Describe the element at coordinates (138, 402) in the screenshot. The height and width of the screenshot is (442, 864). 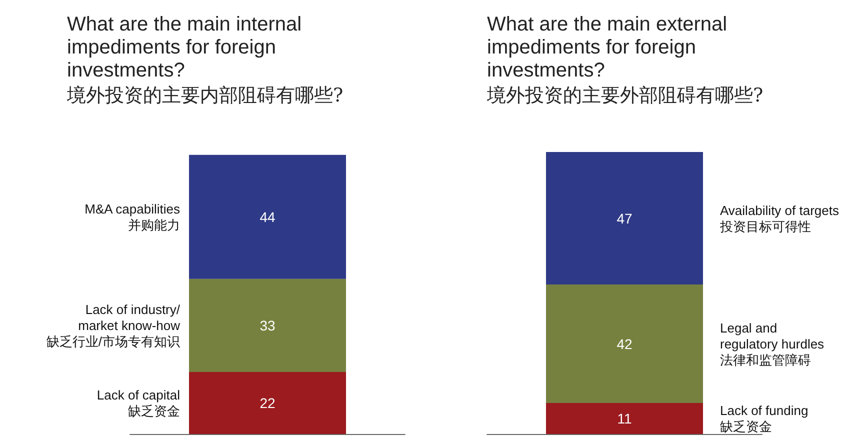
I see `series-label: Lack of capital 缺乏资金` at that location.